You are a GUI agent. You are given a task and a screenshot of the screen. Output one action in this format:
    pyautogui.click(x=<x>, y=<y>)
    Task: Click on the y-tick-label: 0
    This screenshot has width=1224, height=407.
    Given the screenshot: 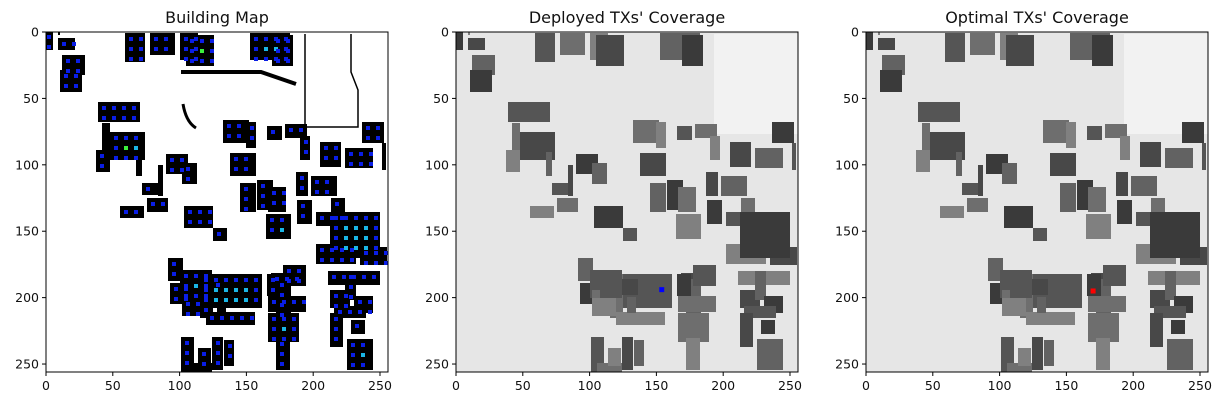 What is the action you would take?
    pyautogui.click(x=445, y=32)
    